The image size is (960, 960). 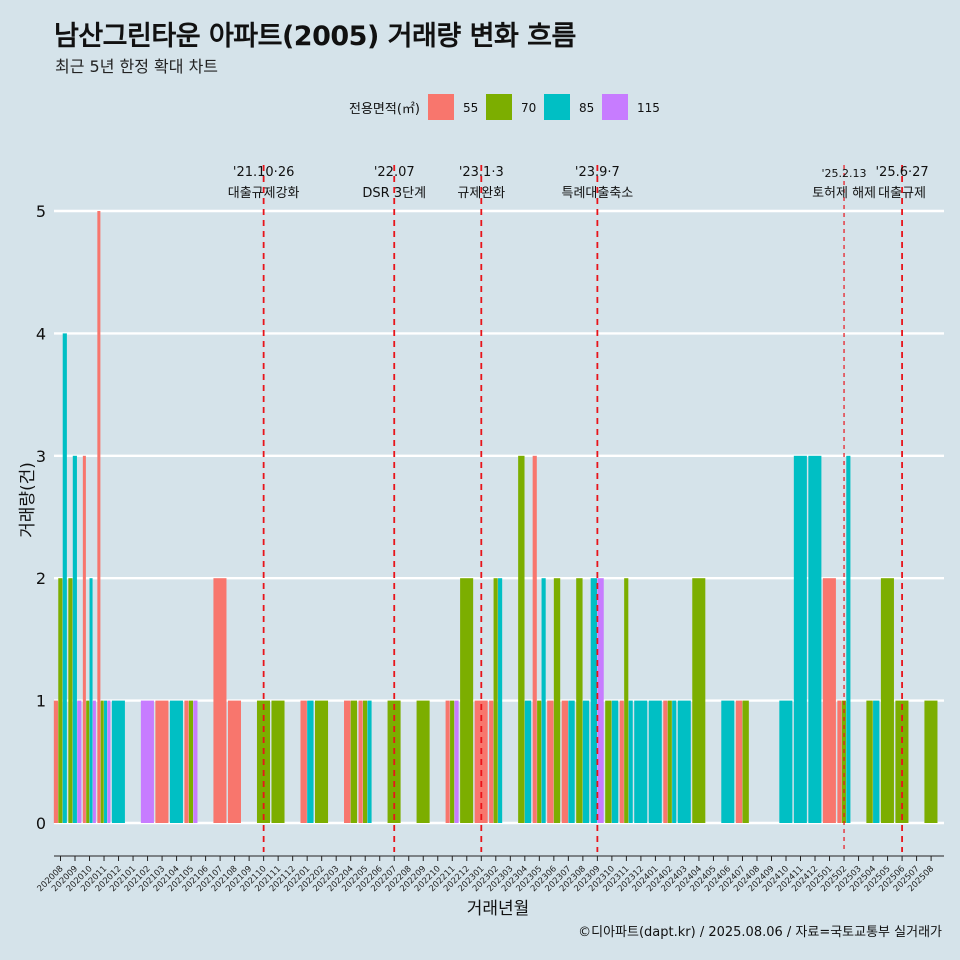 I want to click on y-tick-label: 1, so click(x=41, y=701).